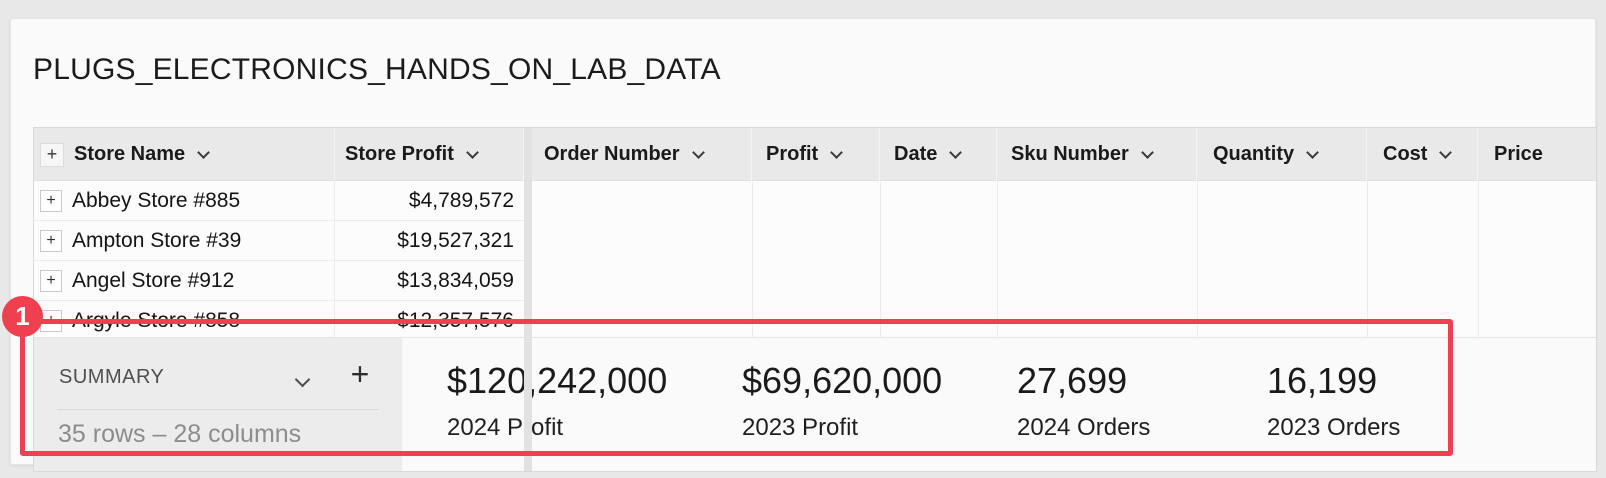 This screenshot has height=478, width=1606. What do you see at coordinates (916, 154) in the screenshot?
I see `column-header-label: Date` at bounding box center [916, 154].